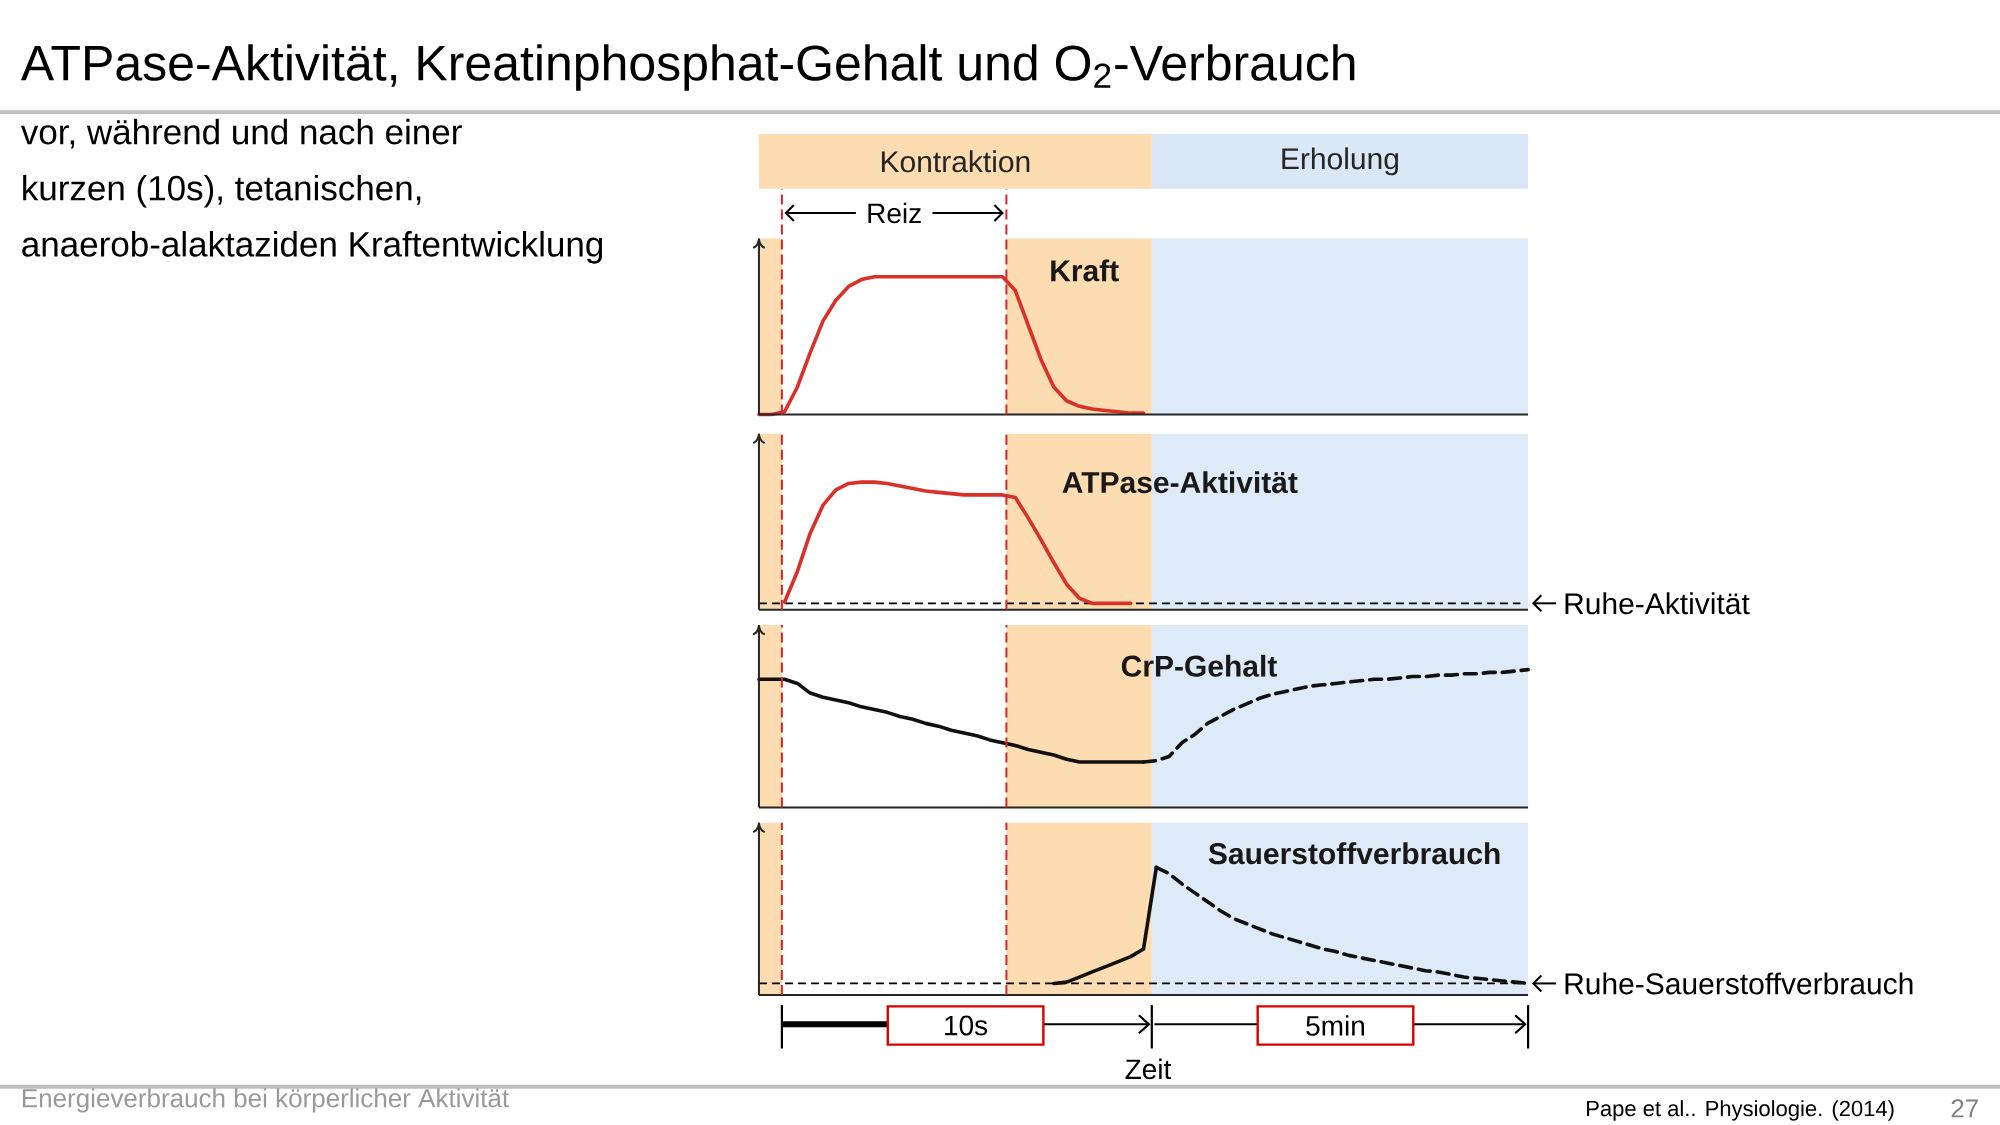  What do you see at coordinates (1740, 1110) in the screenshot?
I see `text: Pape et al.. Physiologie. (2014)` at bounding box center [1740, 1110].